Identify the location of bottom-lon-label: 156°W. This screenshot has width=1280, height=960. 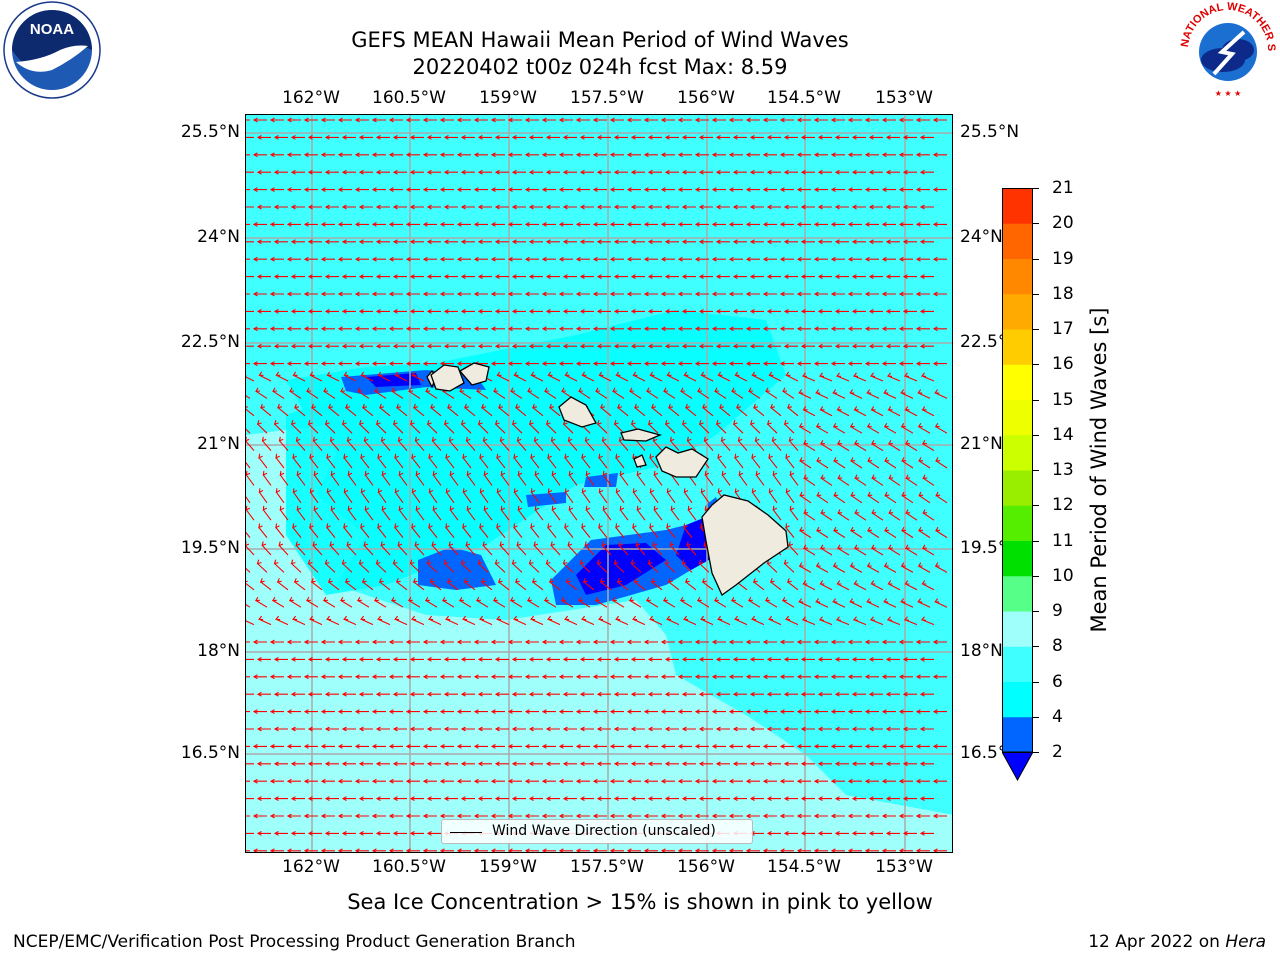
(706, 867).